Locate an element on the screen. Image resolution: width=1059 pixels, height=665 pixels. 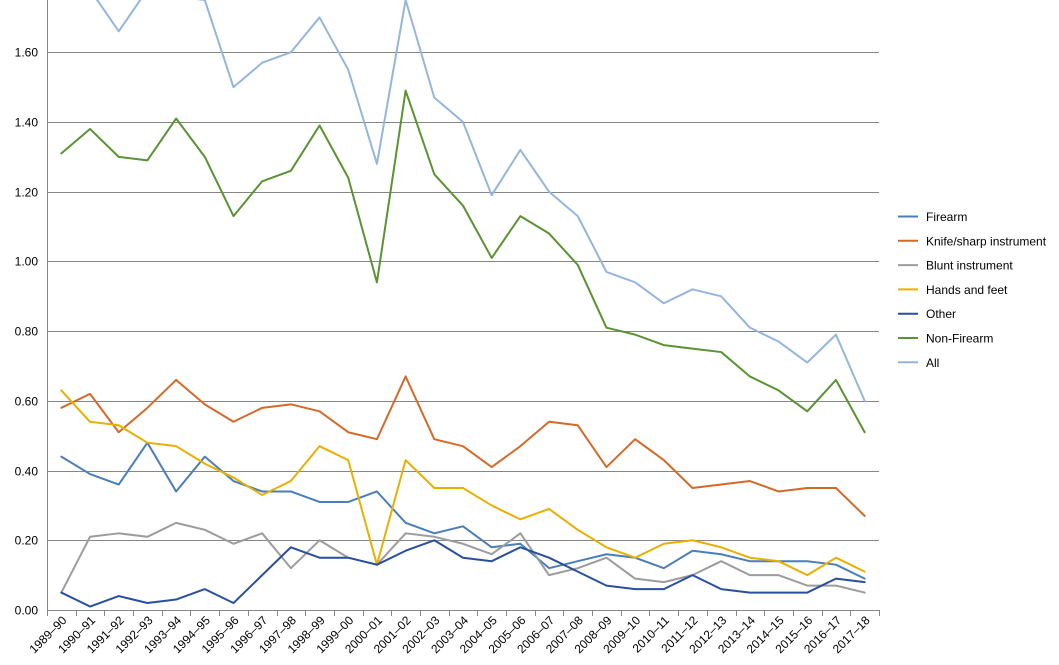
legend-label: All is located at coordinates (932, 363).